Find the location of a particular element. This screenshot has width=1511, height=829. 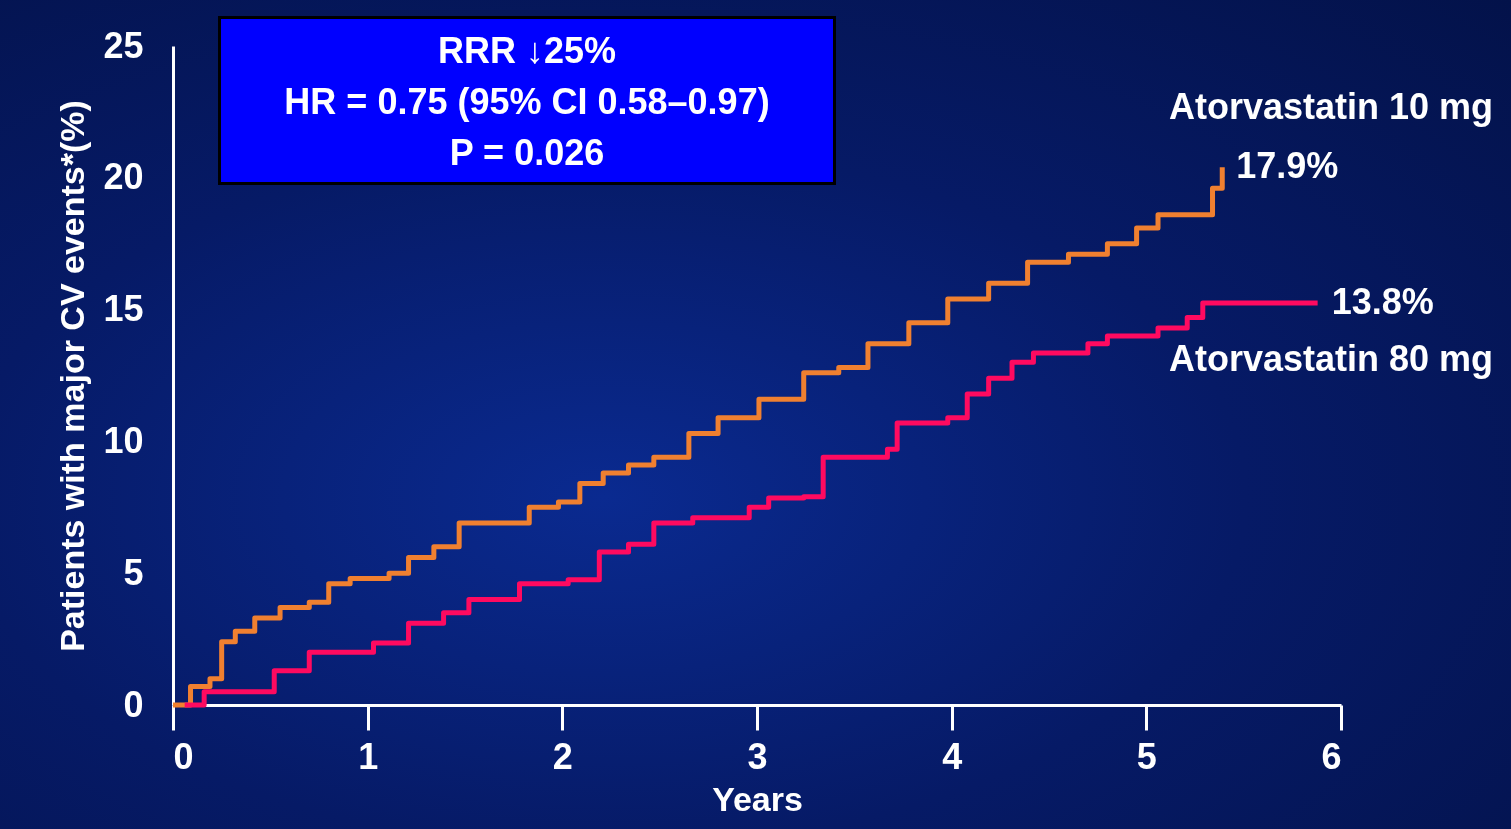

y-tick-label: 20 is located at coordinates (123, 177).